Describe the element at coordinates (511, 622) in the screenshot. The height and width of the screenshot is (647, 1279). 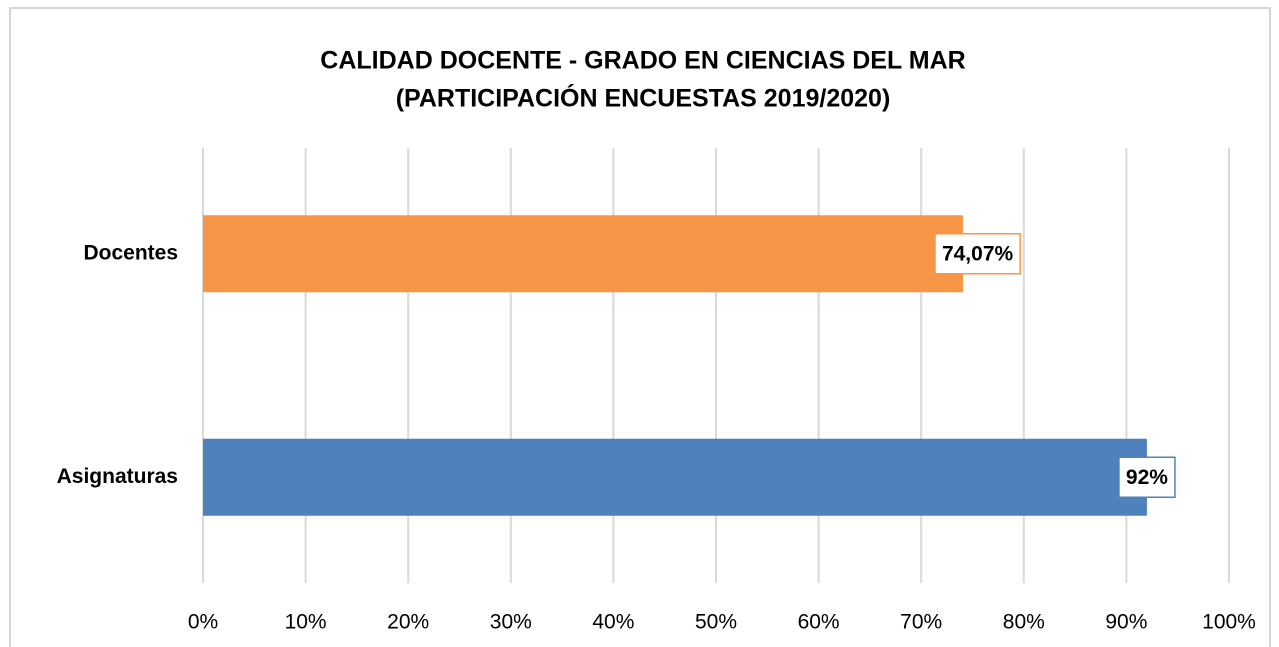
I see `x-tick-label: 30%` at that location.